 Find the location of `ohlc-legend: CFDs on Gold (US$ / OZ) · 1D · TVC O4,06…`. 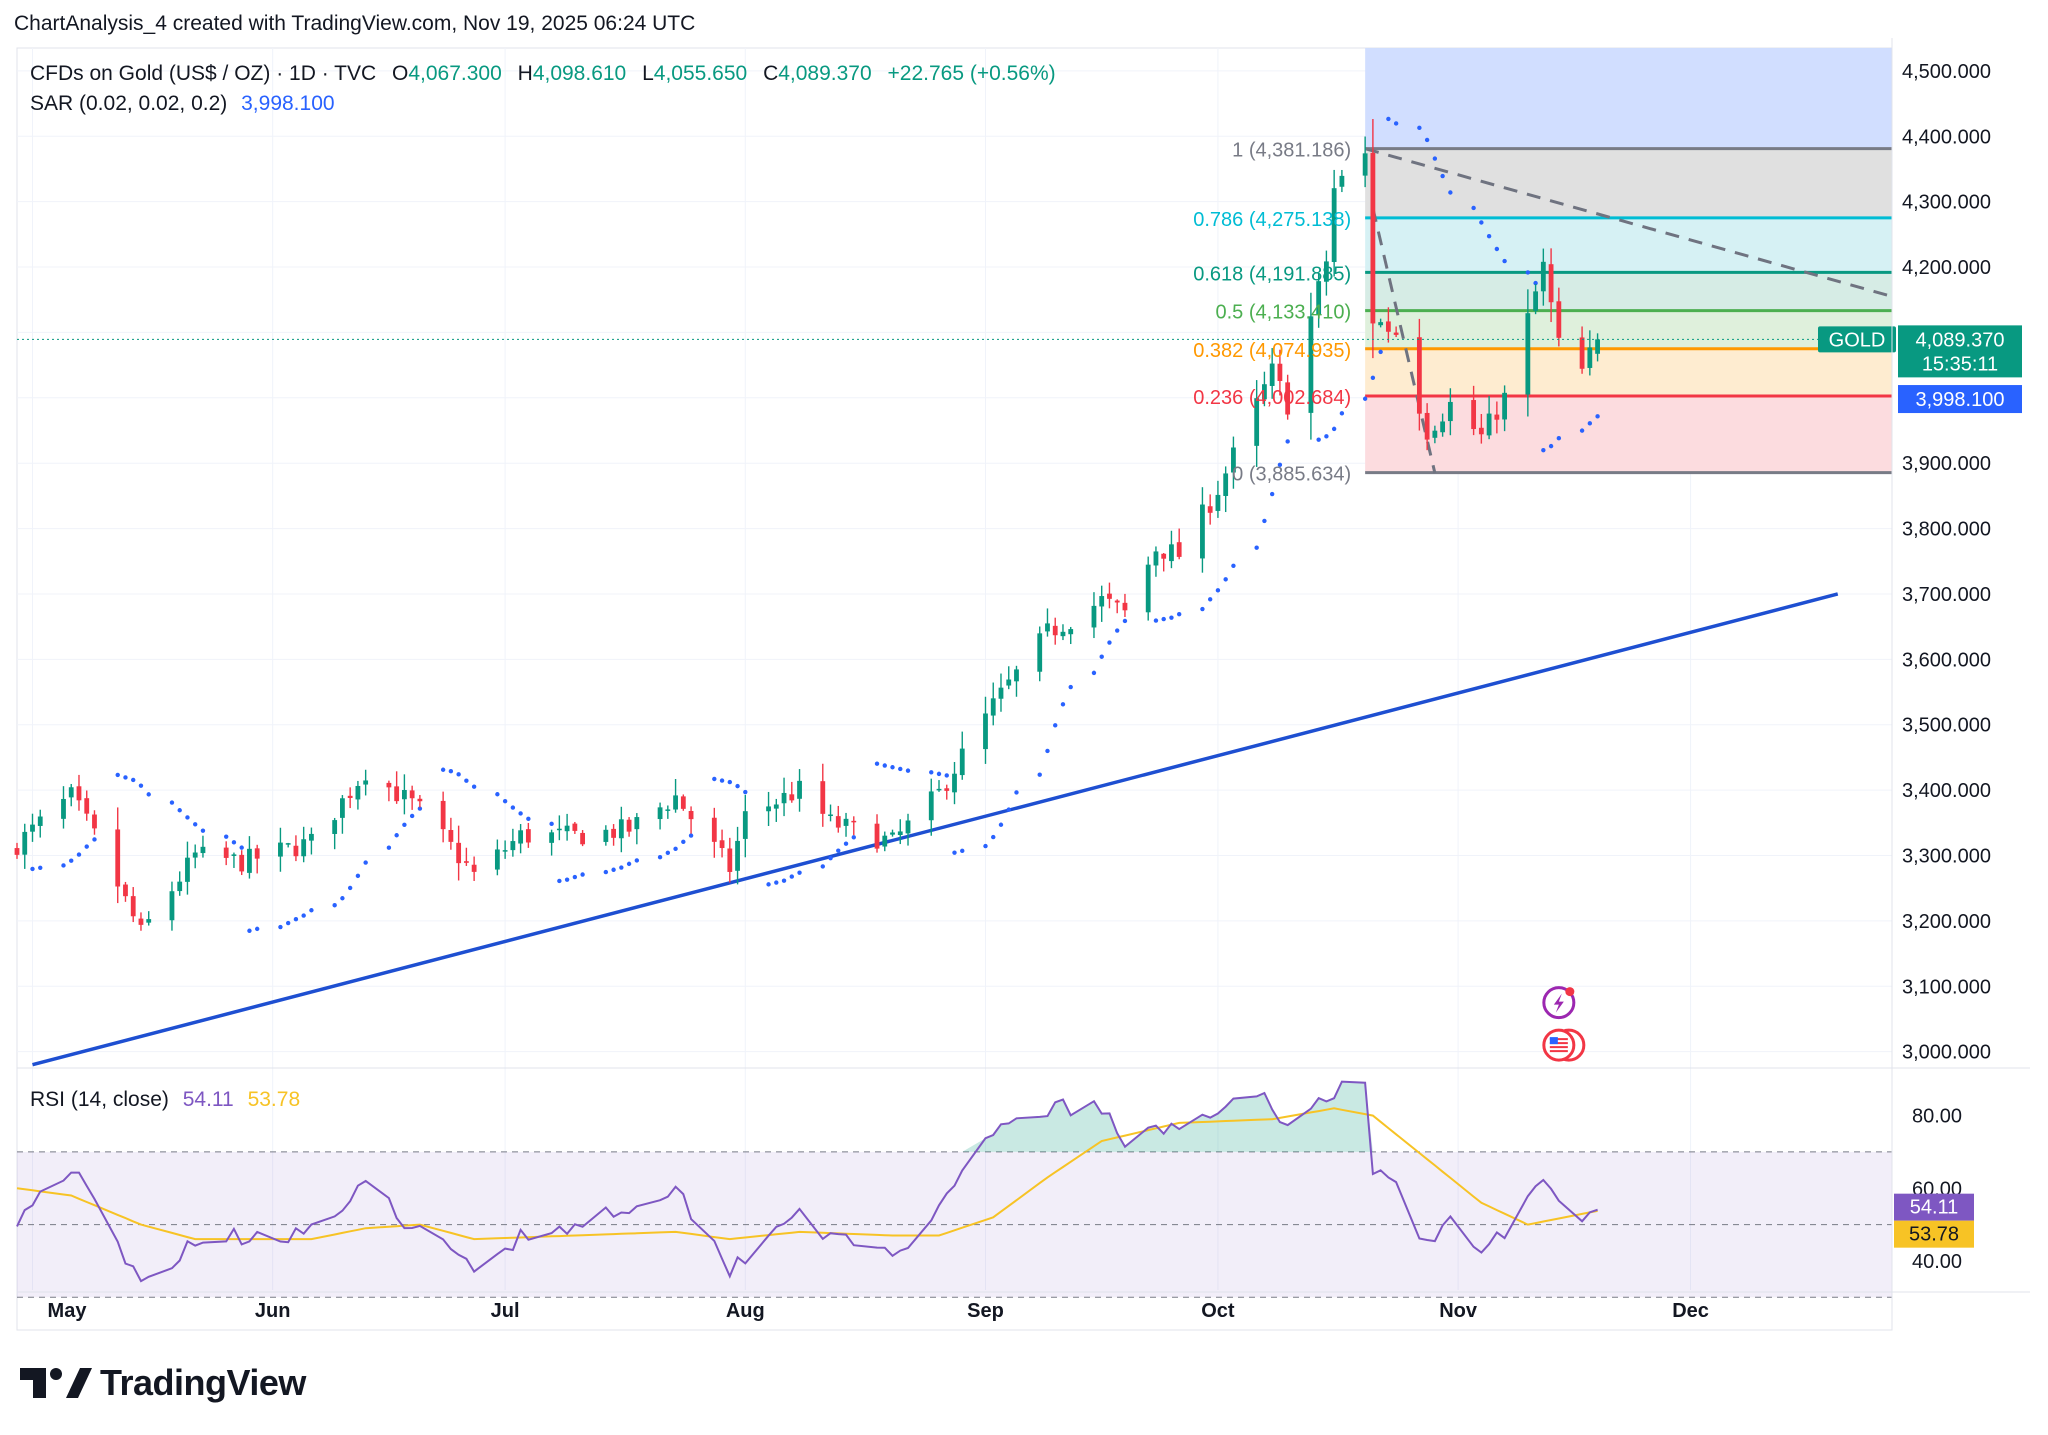

ohlc-legend: CFDs on Gold (US$ / OZ) · 1D · TVC O4,06… is located at coordinates (543, 74).